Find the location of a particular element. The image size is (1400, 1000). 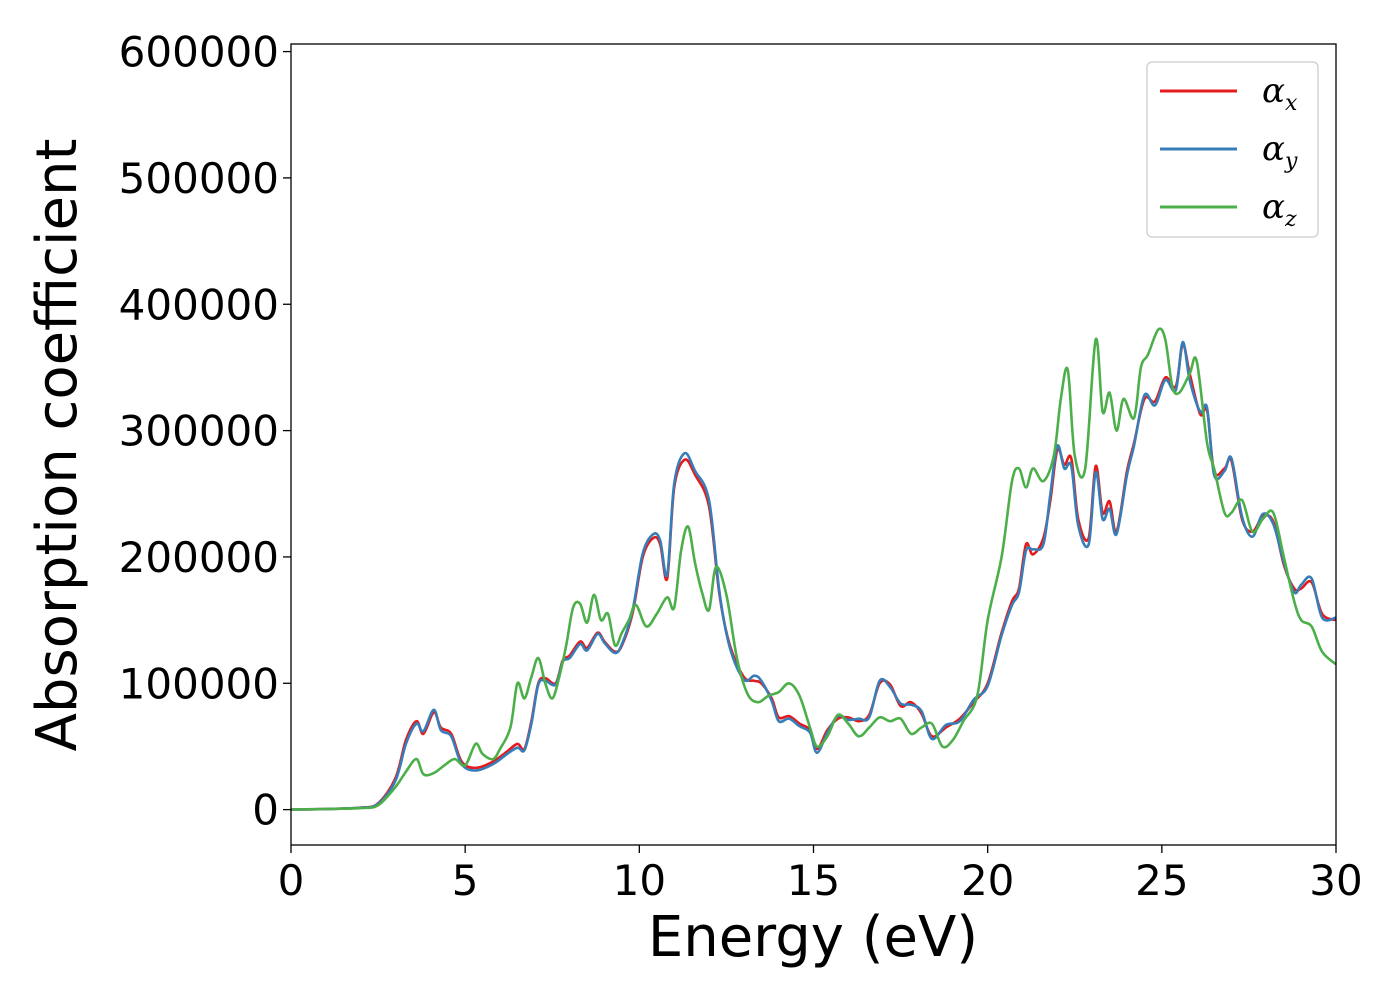

legend-label: αz is located at coordinates (1279, 209).